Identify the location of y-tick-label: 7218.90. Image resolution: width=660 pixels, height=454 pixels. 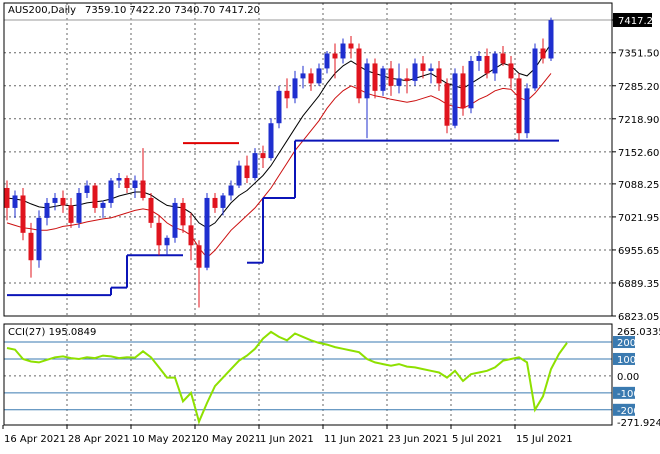
(638, 120).